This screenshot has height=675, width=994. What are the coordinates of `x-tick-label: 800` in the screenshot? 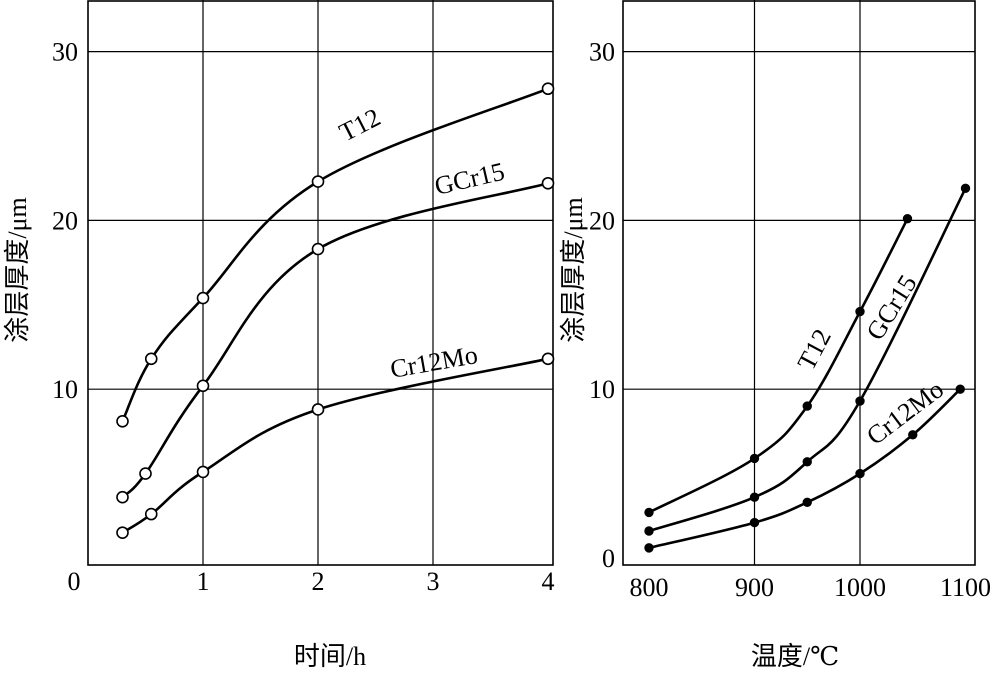 It's located at (649, 587).